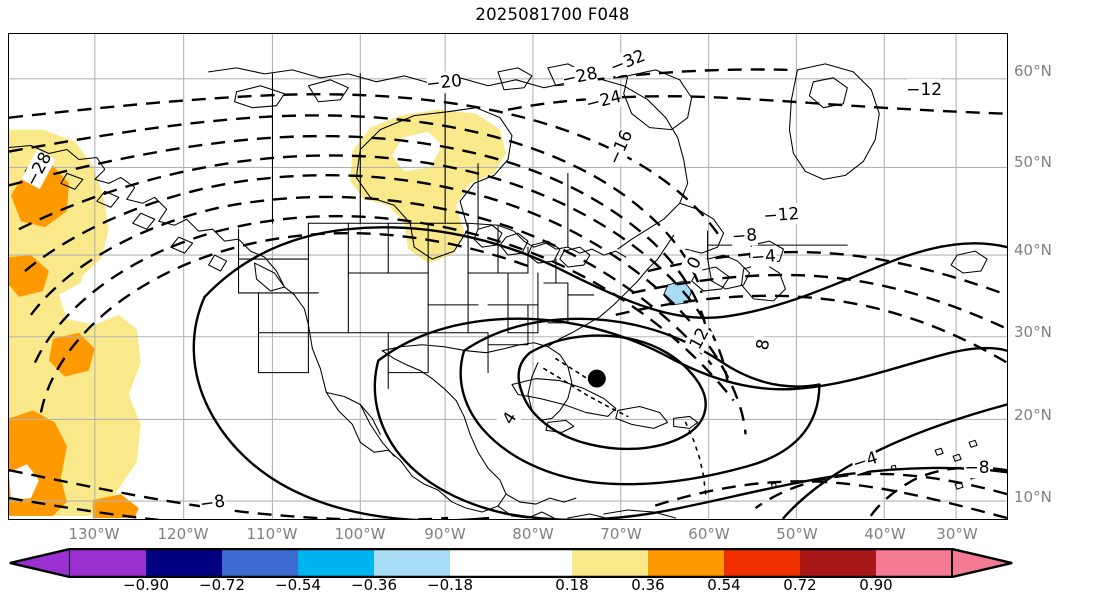  I want to click on lon-tick-100w: 100°W, so click(360, 534).